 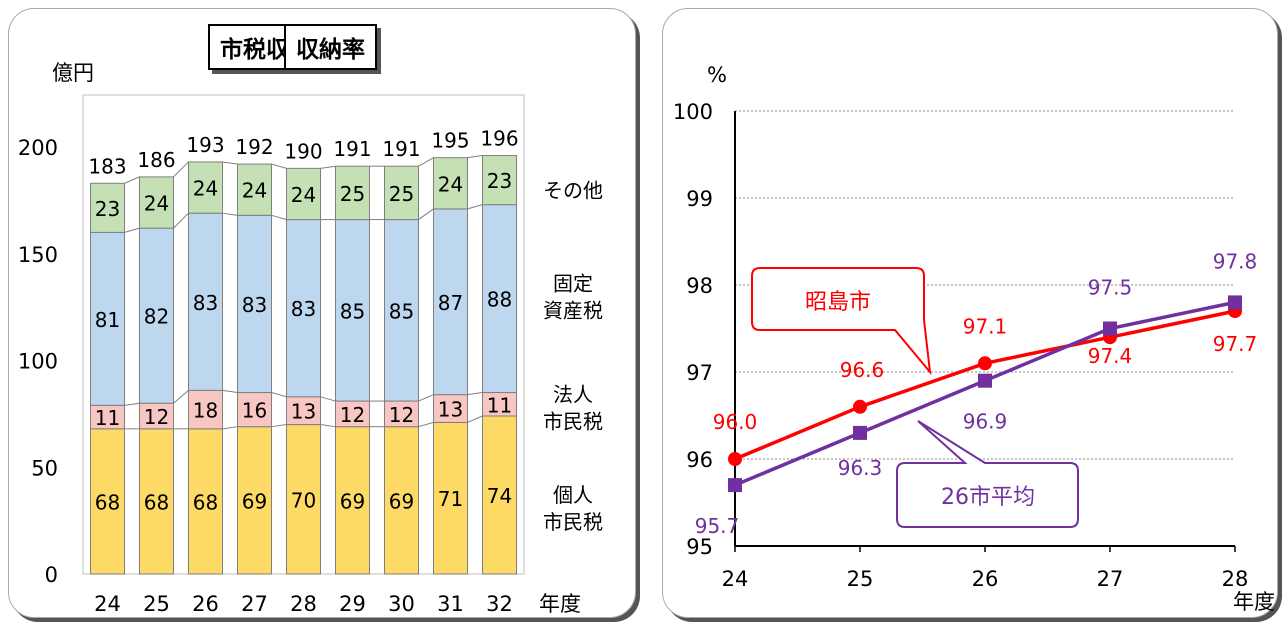 I want to click on bar-value-label: 85, so click(x=352, y=311).